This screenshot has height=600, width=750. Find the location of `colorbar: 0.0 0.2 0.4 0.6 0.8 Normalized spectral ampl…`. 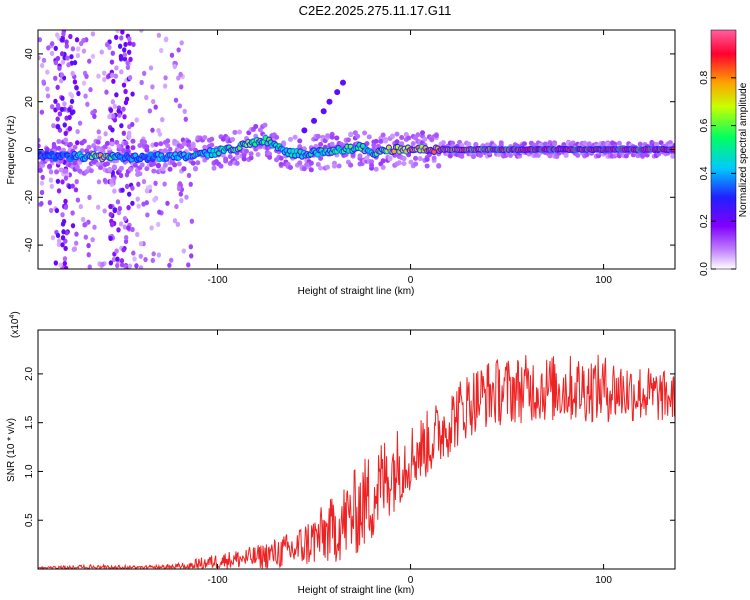

colorbar: 0.0 0.2 0.4 0.6 0.8 Normalized spectral ampl… is located at coordinates (724, 152).